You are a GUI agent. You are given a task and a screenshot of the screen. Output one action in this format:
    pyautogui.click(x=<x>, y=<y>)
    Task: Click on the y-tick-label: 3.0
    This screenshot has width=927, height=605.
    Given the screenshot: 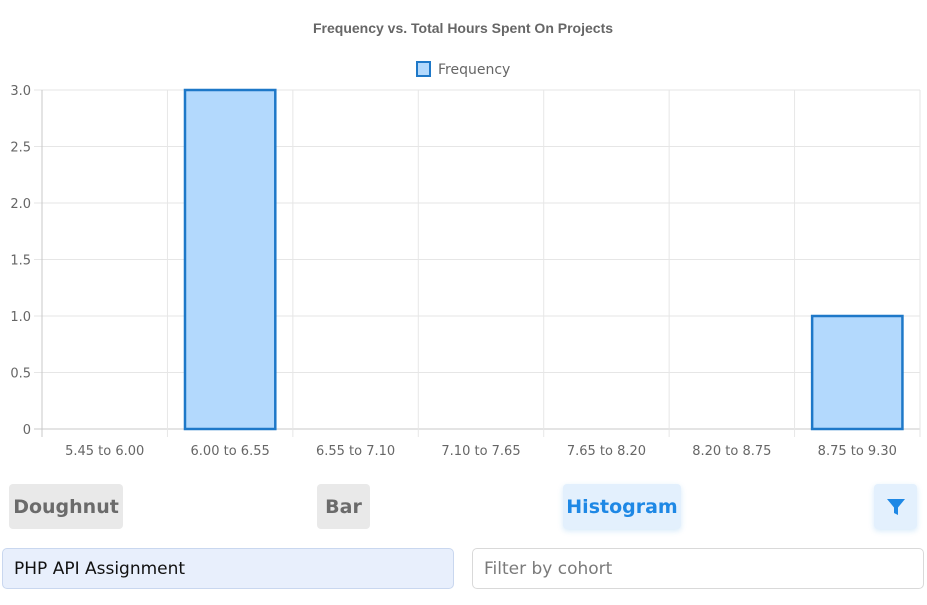 What is the action you would take?
    pyautogui.click(x=20, y=91)
    